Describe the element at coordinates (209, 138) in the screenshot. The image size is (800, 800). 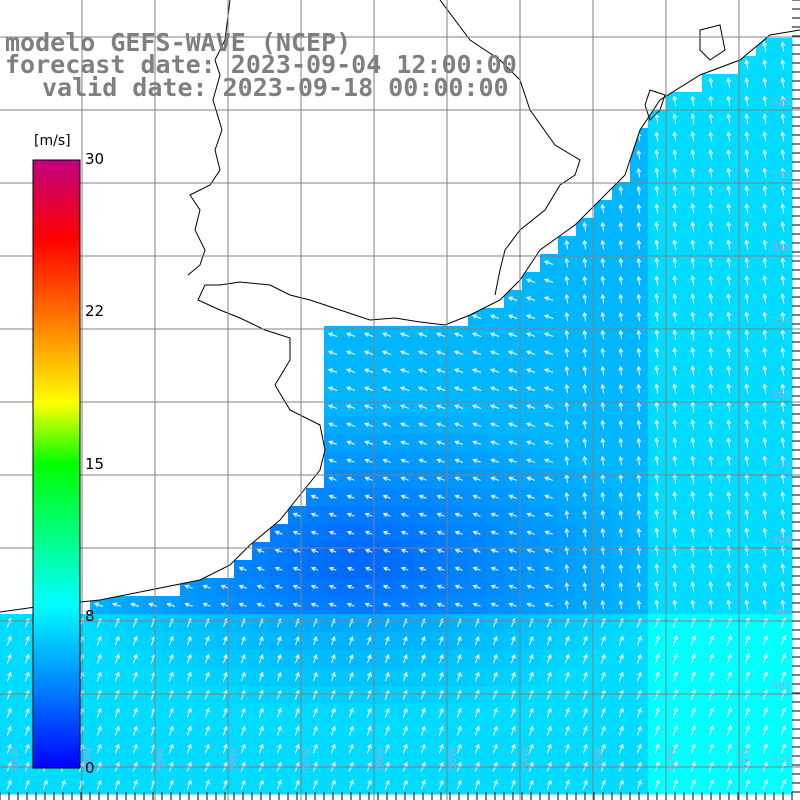
I see `river-uruguay-border` at that location.